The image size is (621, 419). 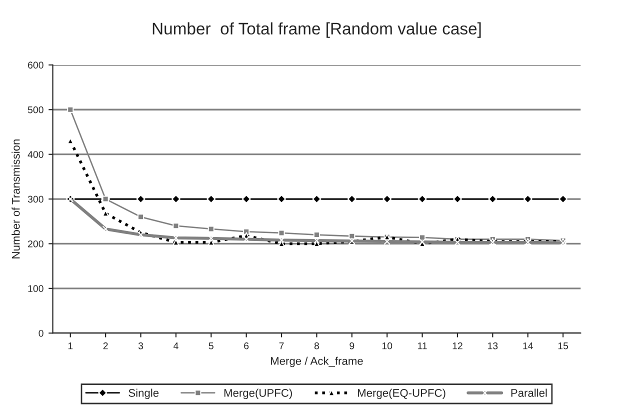 I want to click on legend-label: Merge(UPFC), so click(x=258, y=394).